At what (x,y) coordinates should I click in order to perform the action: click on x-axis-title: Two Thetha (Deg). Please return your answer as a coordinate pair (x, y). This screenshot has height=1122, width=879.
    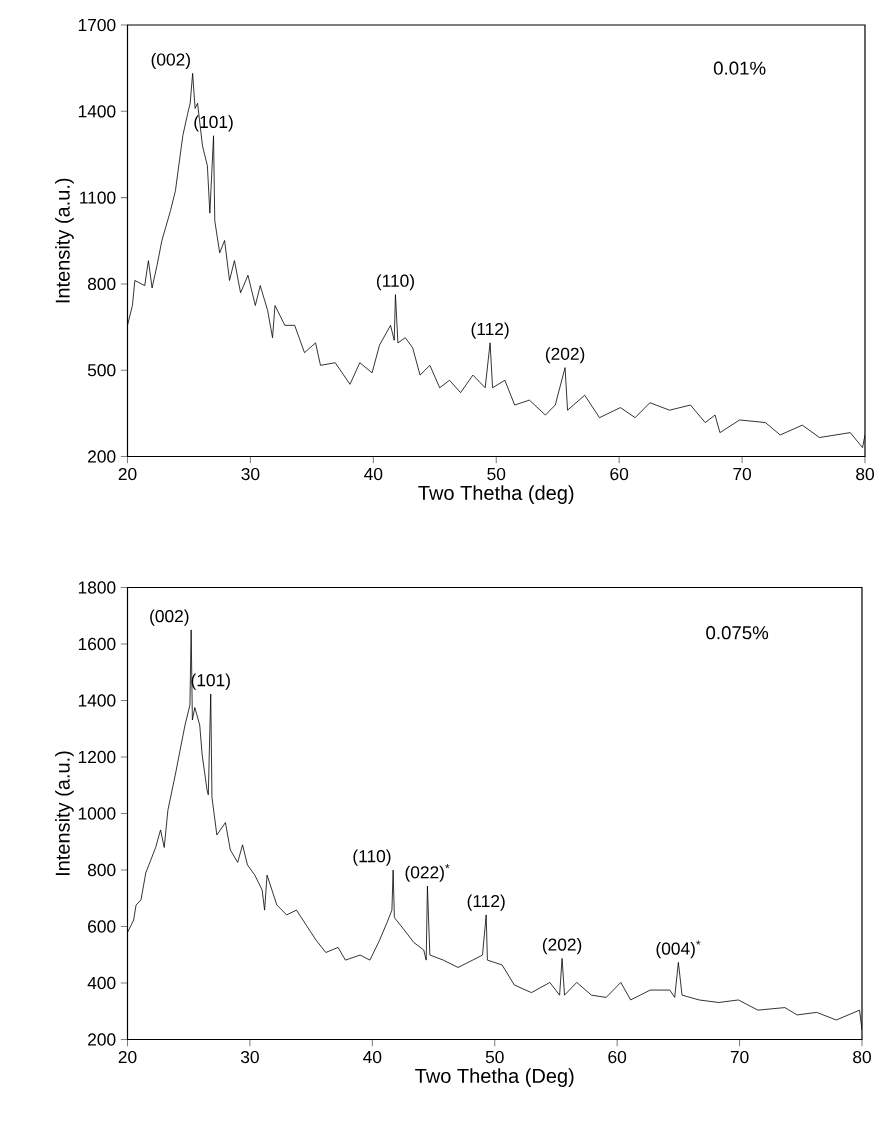
    Looking at the image, I should click on (494, 1077).